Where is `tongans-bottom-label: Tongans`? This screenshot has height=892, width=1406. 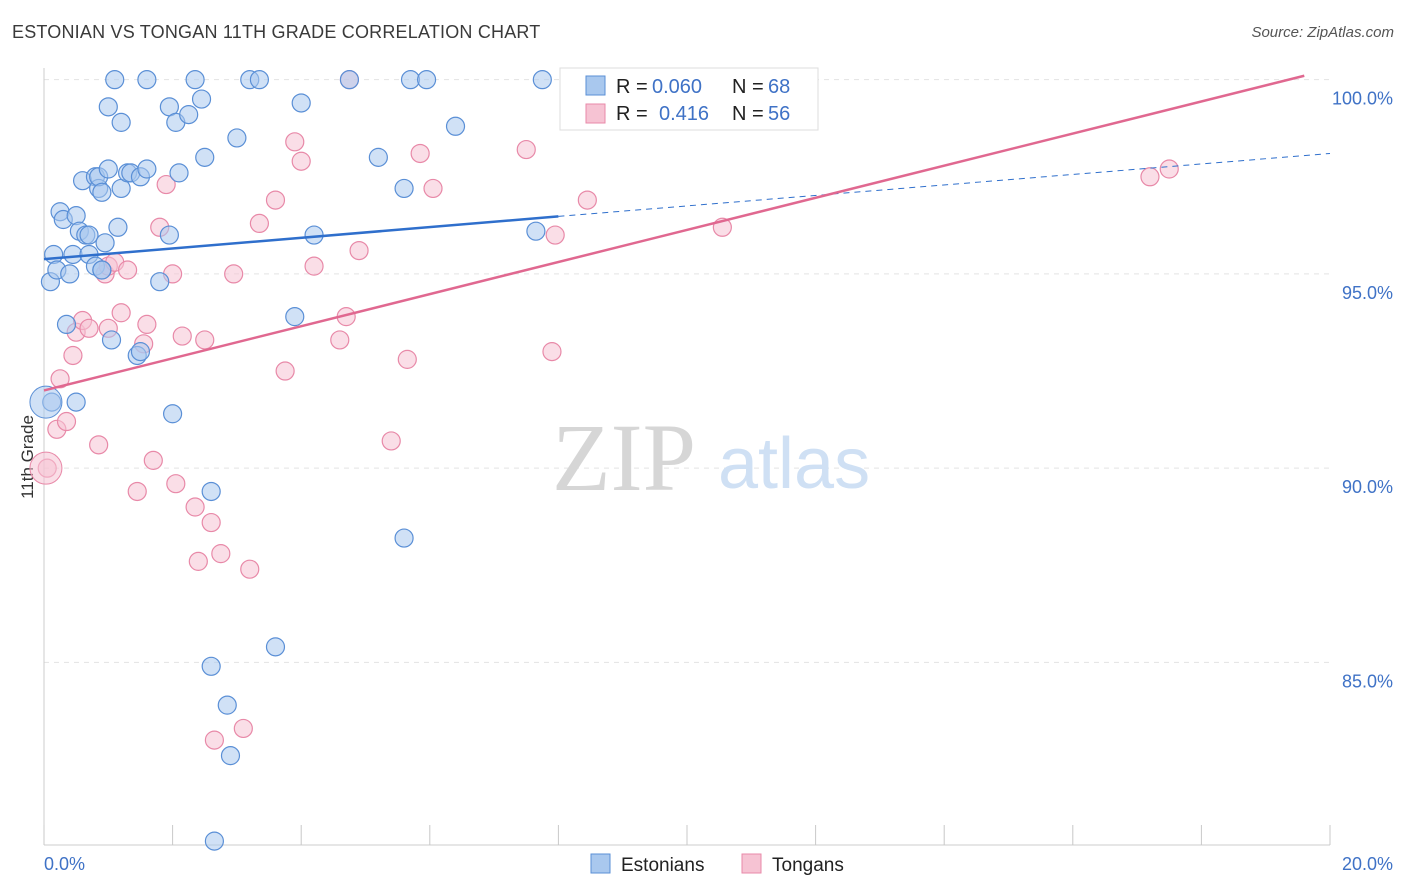 tongans-bottom-label: Tongans is located at coordinates (808, 865).